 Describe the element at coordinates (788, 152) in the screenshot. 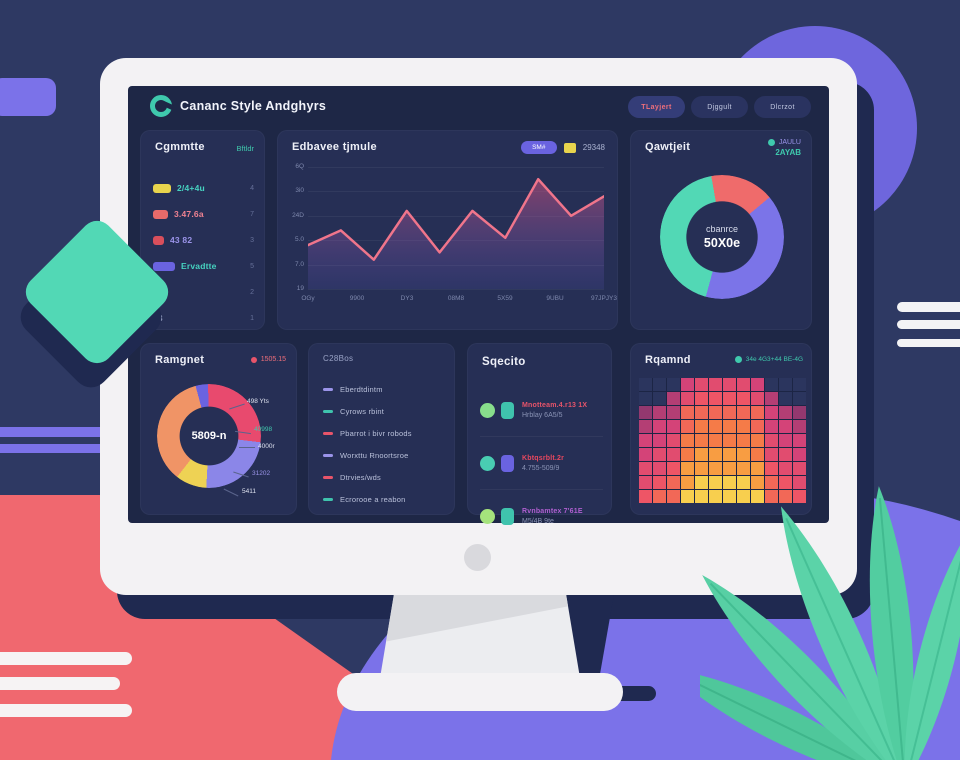

I see `legend-value: 2AYAB` at that location.